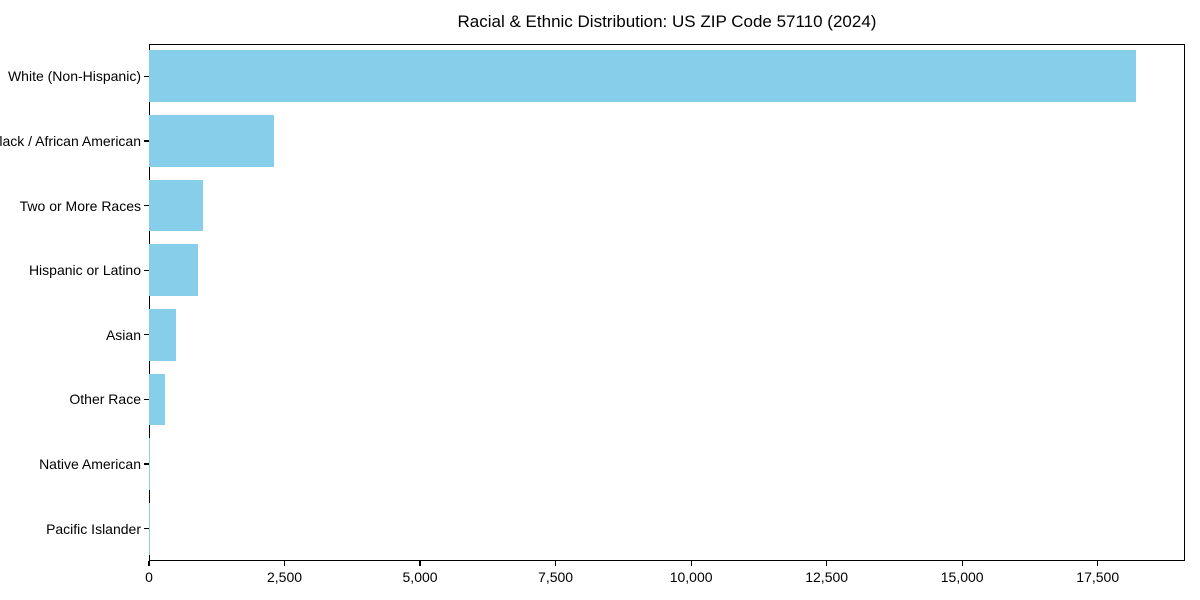 This screenshot has height=600, width=1200. What do you see at coordinates (84, 270) in the screenshot?
I see `y-tick-label: Hispanic or Latino` at bounding box center [84, 270].